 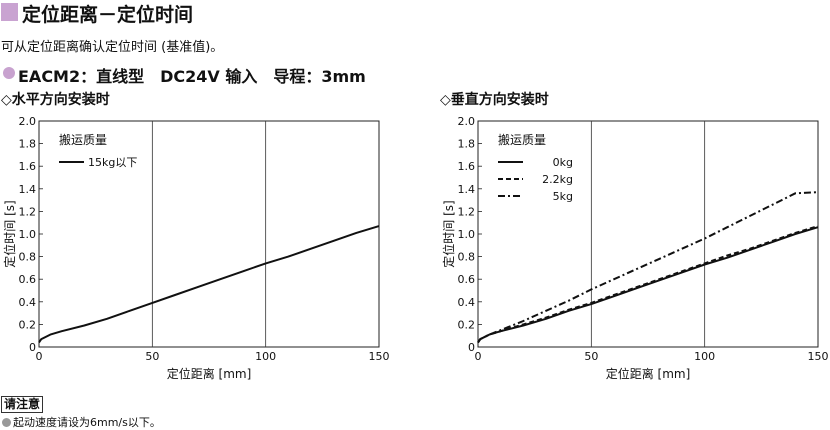 What do you see at coordinates (112, 162) in the screenshot?
I see `legend-label-1: 15kg以下` at bounding box center [112, 162].